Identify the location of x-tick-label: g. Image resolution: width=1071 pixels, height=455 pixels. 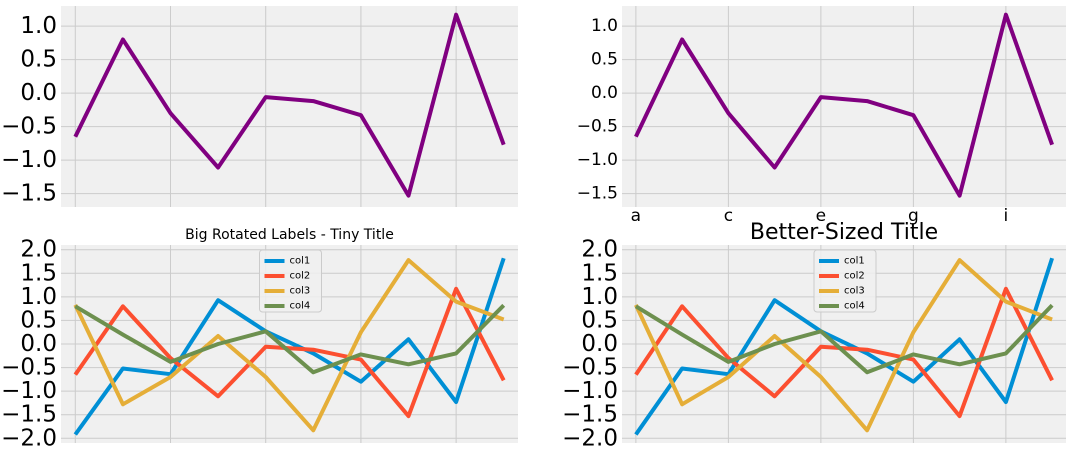
(913, 216).